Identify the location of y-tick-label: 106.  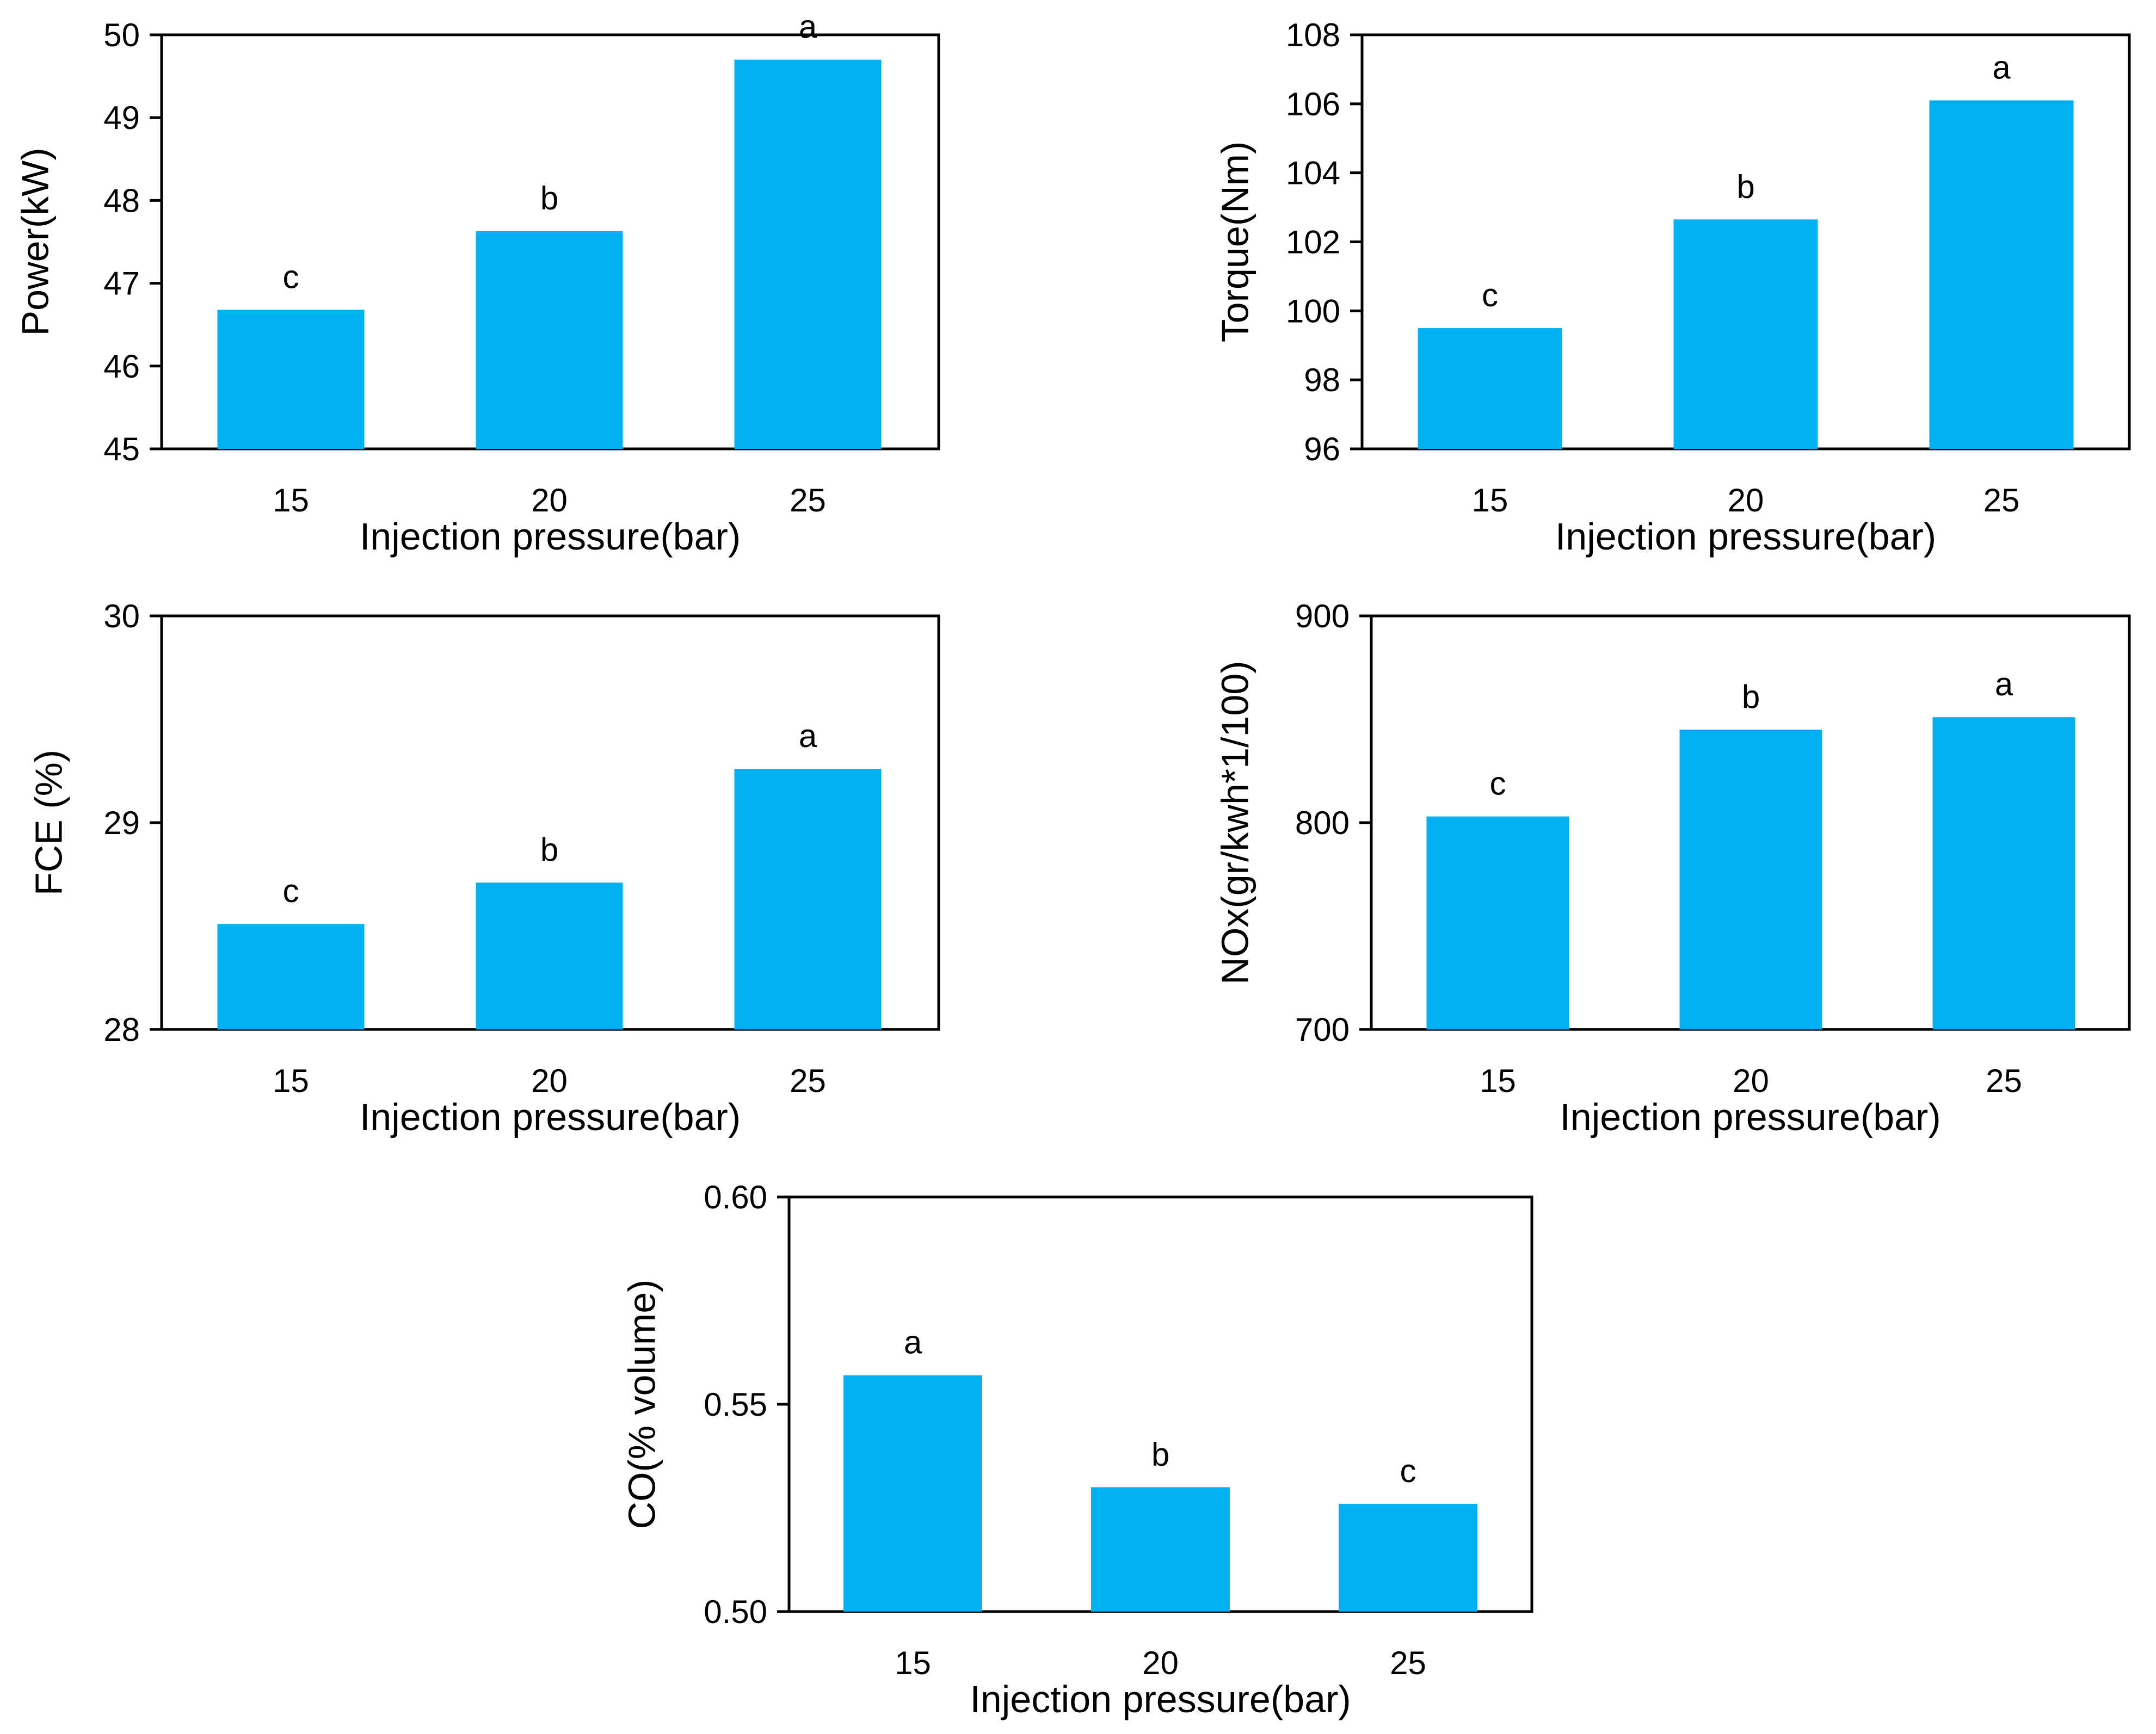
(1313, 104).